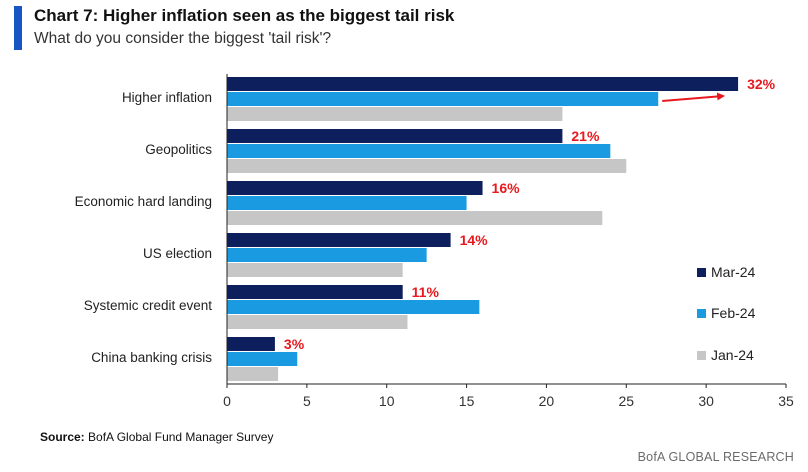  What do you see at coordinates (181, 437) in the screenshot?
I see `source-text: BofA Global Fund Manager Survey` at bounding box center [181, 437].